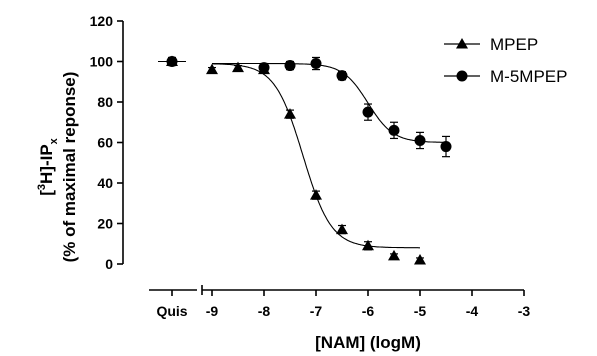 The width and height of the screenshot is (597, 356). What do you see at coordinates (172, 61) in the screenshot?
I see `baseline-point-circle` at bounding box center [172, 61].